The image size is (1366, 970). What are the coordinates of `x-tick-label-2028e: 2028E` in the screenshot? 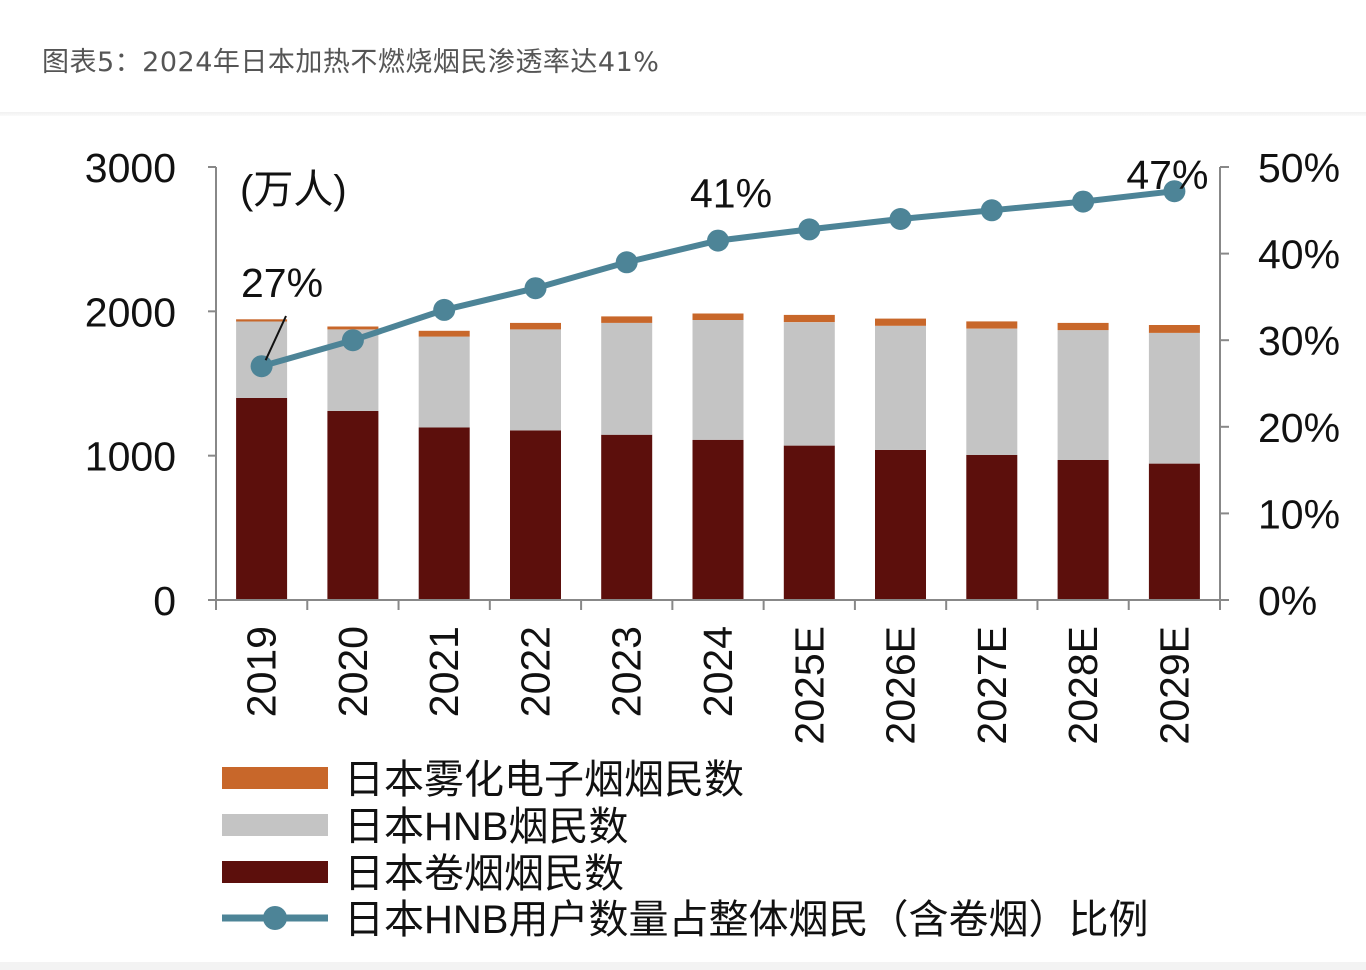 It's located at (1083, 685).